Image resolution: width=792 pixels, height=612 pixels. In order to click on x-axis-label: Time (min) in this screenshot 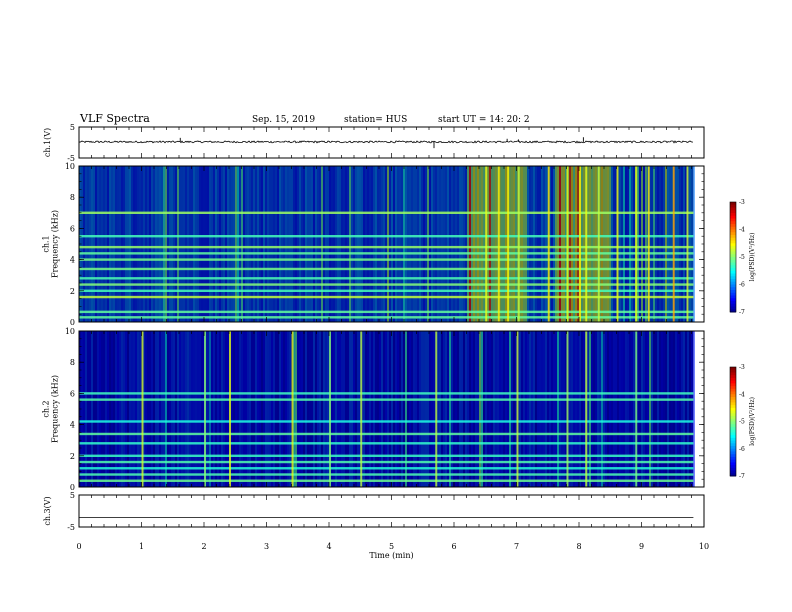, I will do `click(391, 555)`.